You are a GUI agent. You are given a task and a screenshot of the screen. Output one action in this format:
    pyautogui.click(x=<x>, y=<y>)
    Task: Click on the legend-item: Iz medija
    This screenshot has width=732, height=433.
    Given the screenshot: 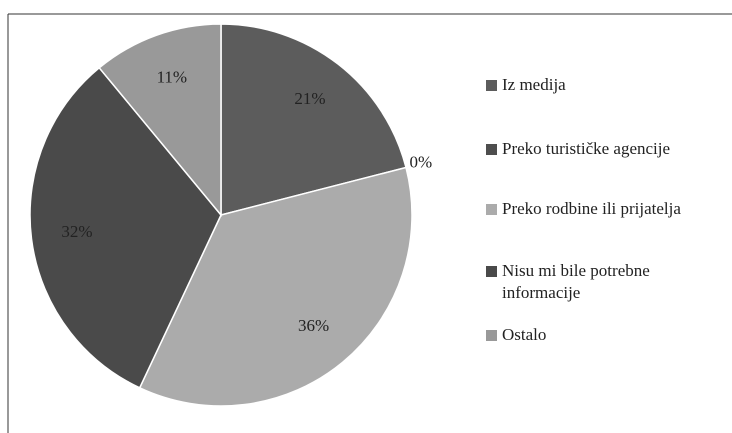 What is the action you would take?
    pyautogui.click(x=526, y=85)
    